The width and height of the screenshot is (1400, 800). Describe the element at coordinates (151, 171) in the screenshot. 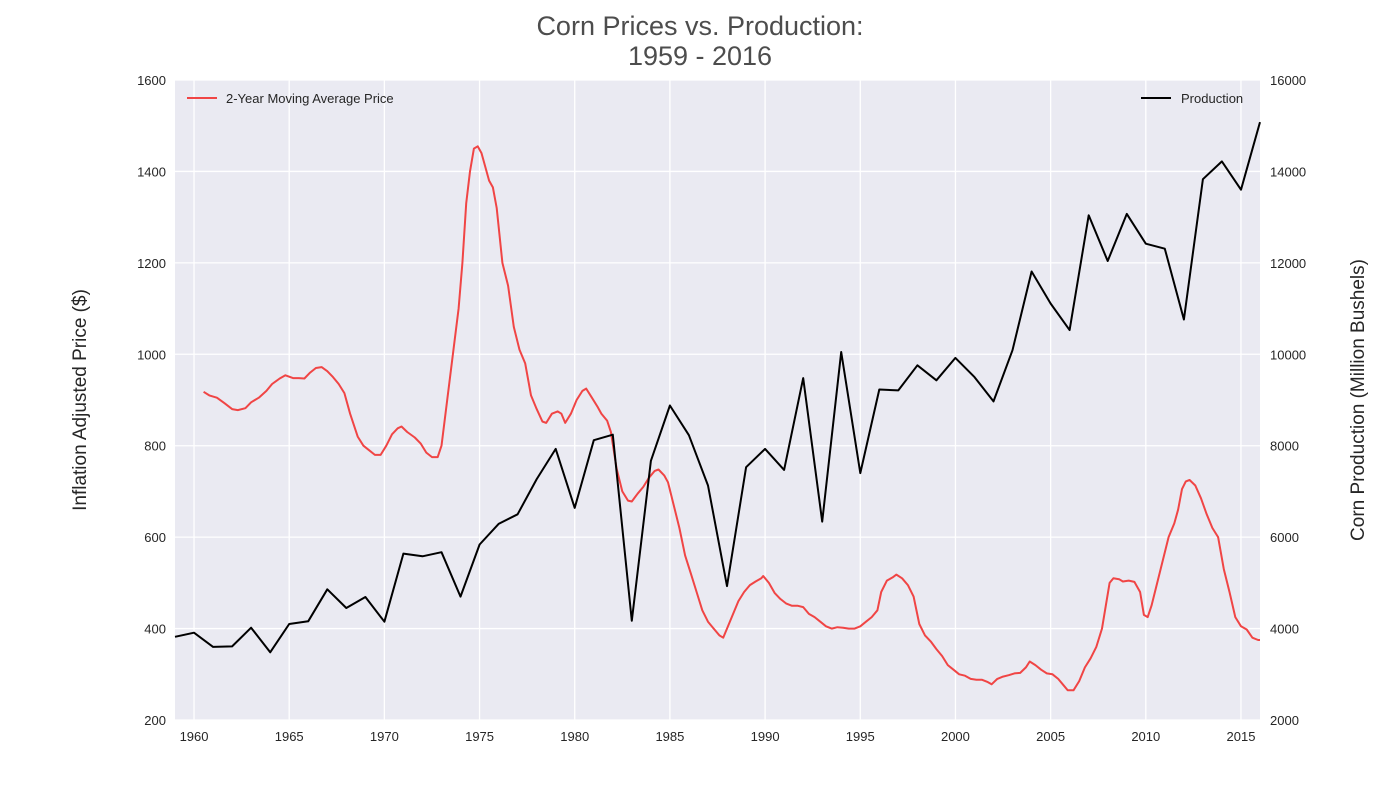

I see `y-left-tick-label: 1400` at that location.